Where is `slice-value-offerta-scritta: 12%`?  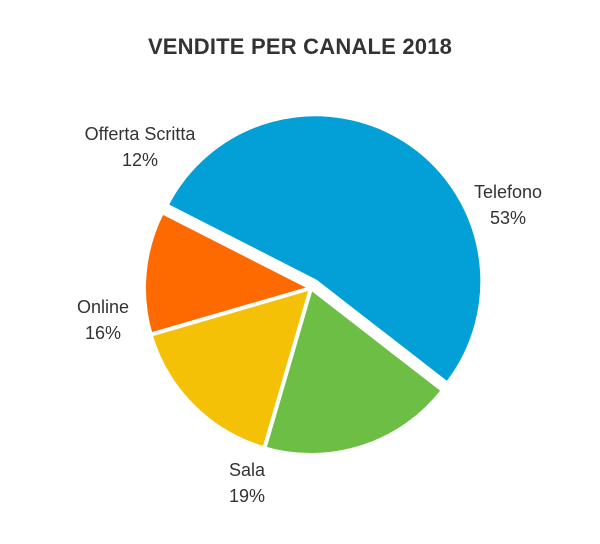 slice-value-offerta-scritta: 12% is located at coordinates (140, 160).